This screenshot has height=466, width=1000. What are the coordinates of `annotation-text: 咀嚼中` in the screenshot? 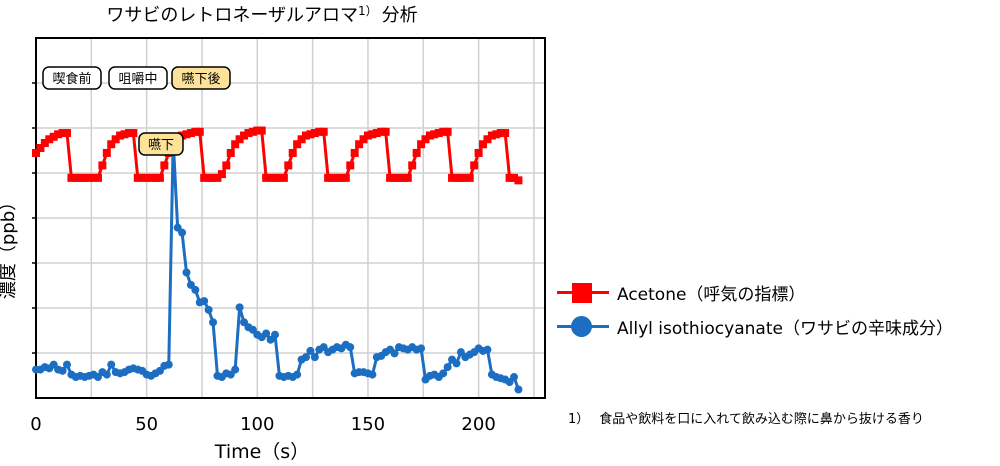 It's located at (137, 79).